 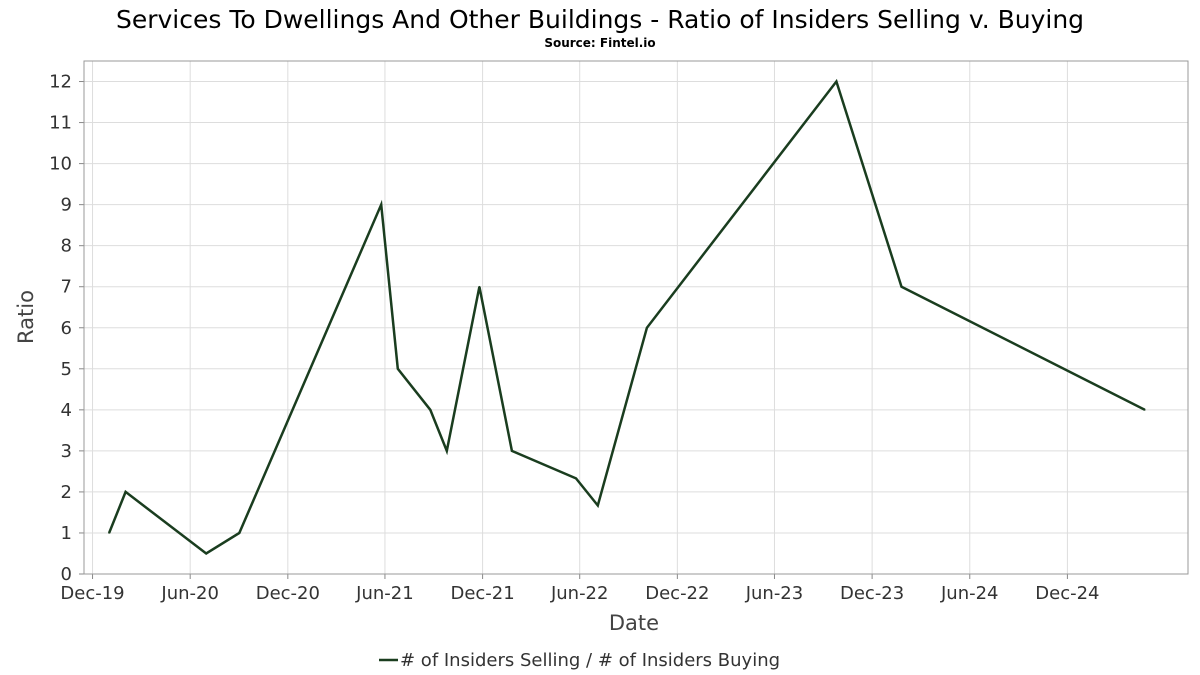 What do you see at coordinates (66, 246) in the screenshot?
I see `y-tick-label: 8` at bounding box center [66, 246].